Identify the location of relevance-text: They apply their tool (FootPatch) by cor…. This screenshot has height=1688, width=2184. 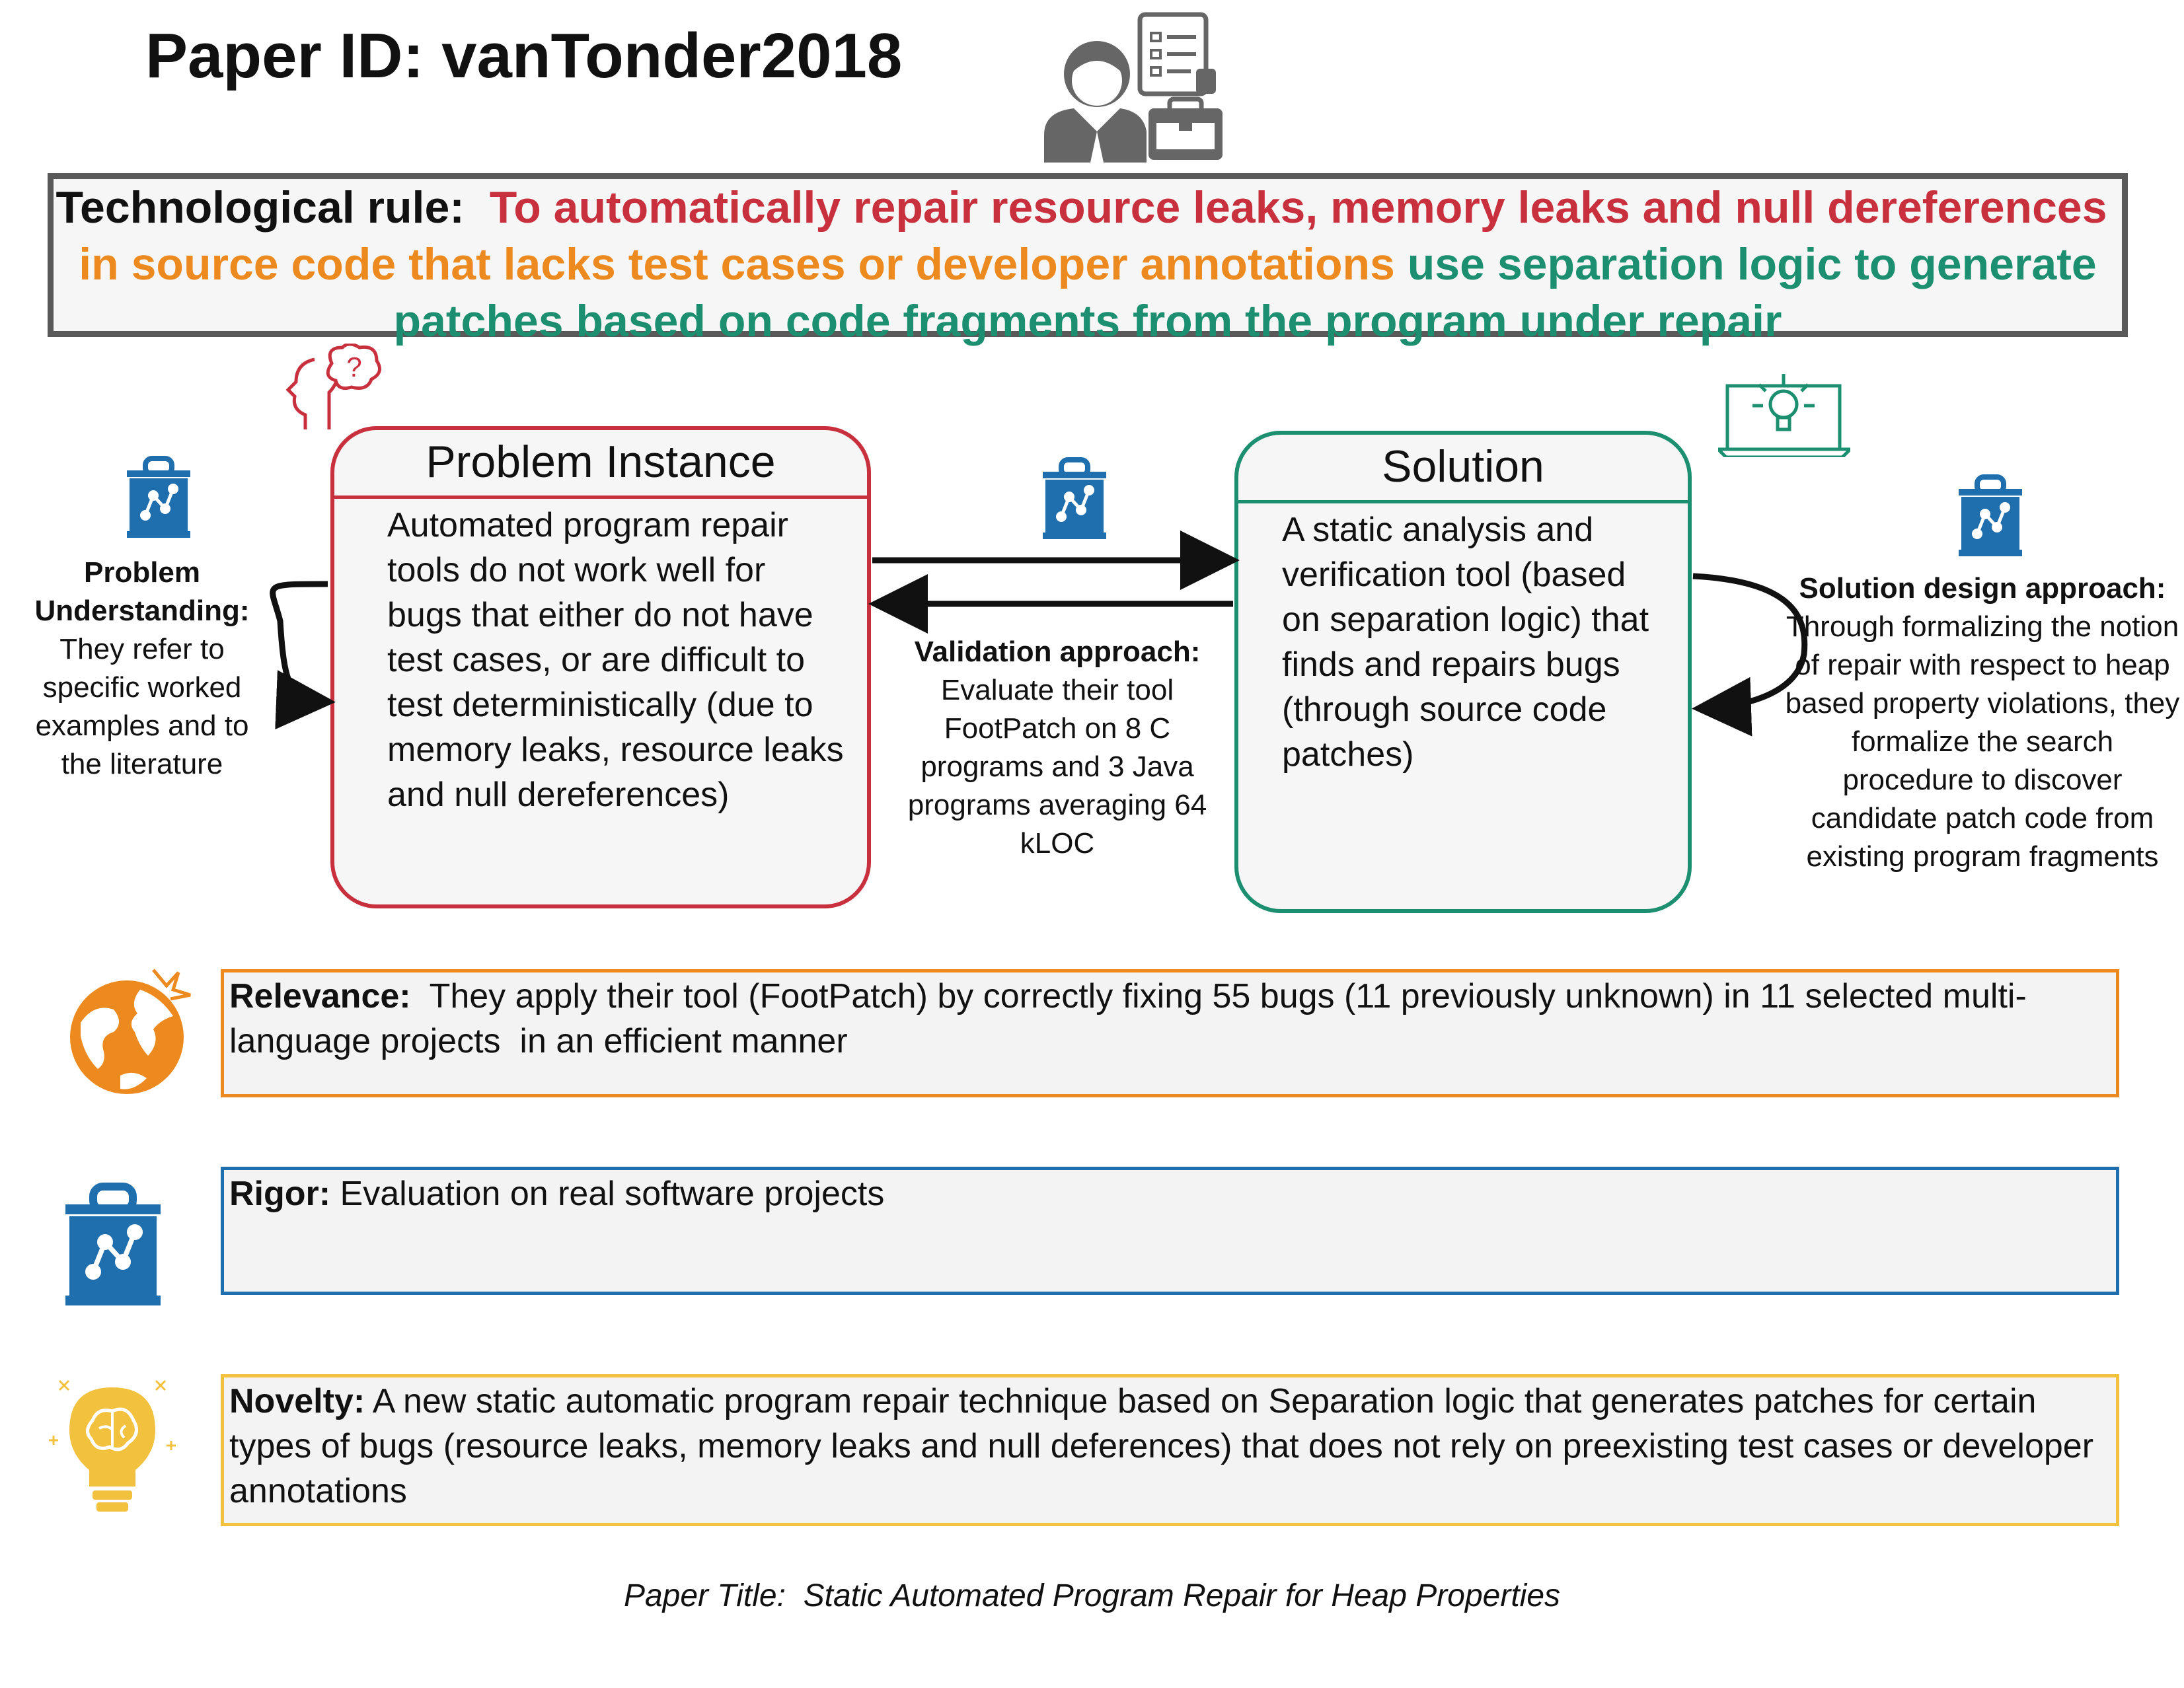
(1128, 1018).